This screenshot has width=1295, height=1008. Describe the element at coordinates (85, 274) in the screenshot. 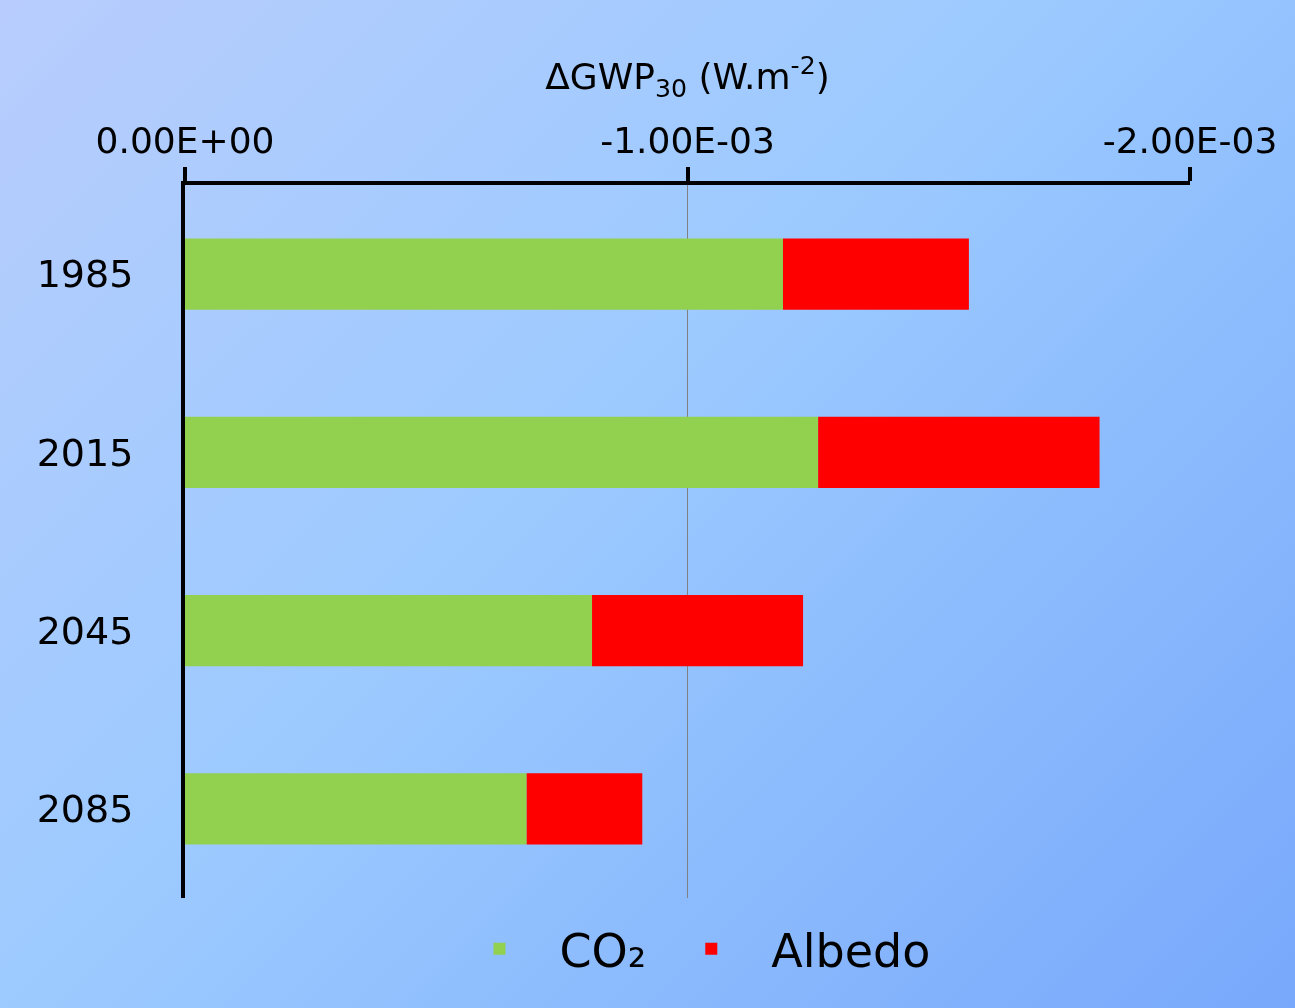

I see `y-tick-label: 1985` at that location.